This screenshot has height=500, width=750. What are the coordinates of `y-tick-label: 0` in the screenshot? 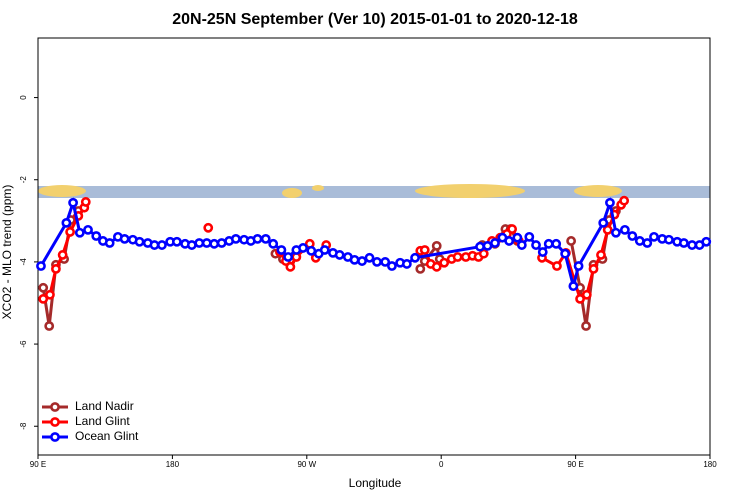 It's located at (23, 97).